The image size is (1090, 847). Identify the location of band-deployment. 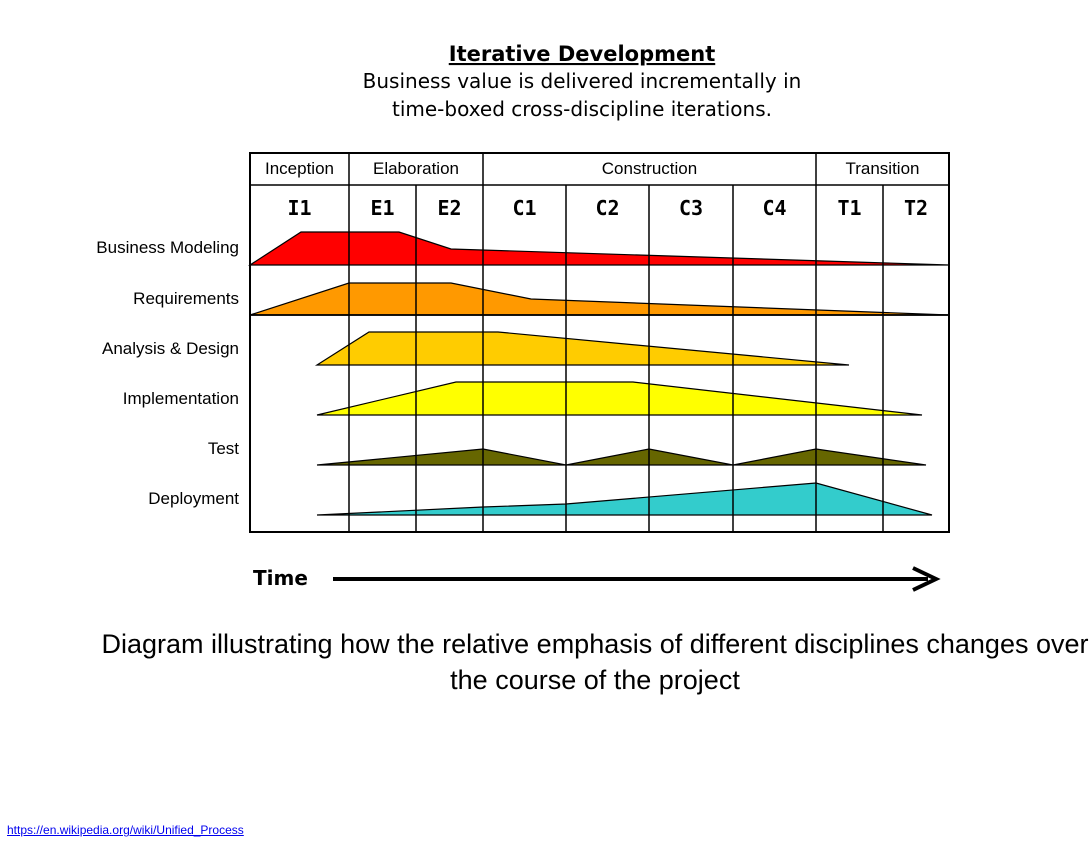
(624, 499).